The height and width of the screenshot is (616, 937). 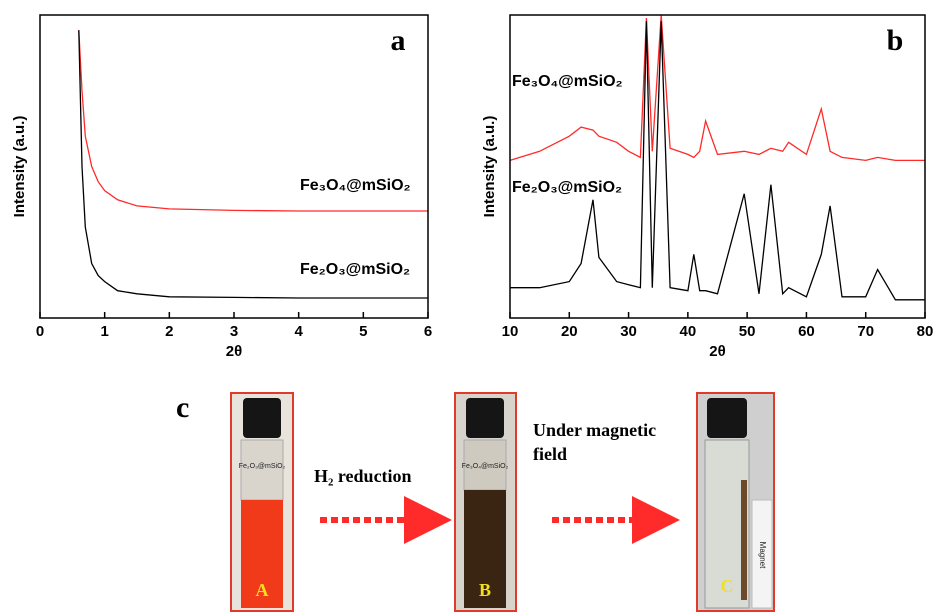 What do you see at coordinates (363, 476) in the screenshot?
I see `step-label: H₂ reduction` at bounding box center [363, 476].